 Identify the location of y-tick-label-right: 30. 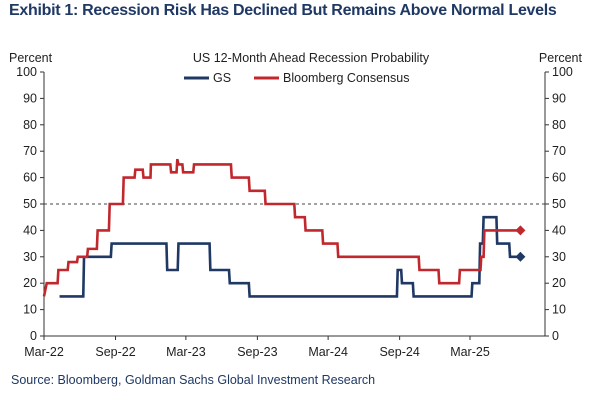
(559, 257).